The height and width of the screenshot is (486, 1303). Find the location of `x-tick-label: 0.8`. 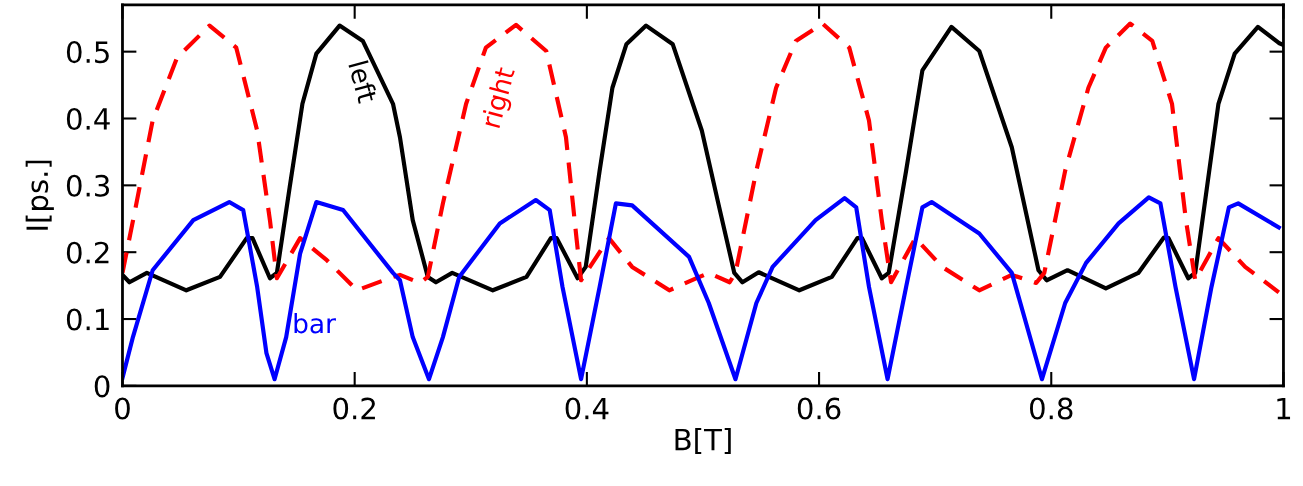

x-tick-label: 0.8 is located at coordinates (1051, 408).